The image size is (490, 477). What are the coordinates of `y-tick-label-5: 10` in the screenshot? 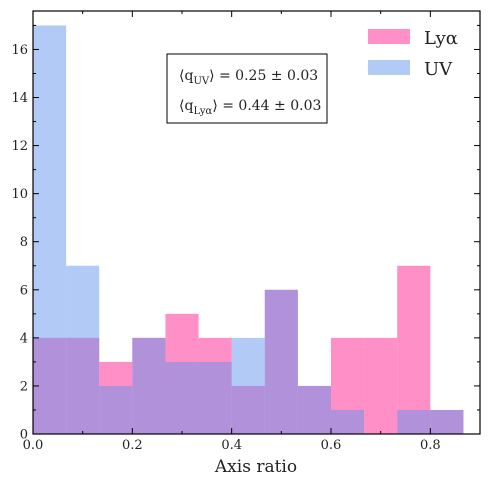 It's located at (19, 194).